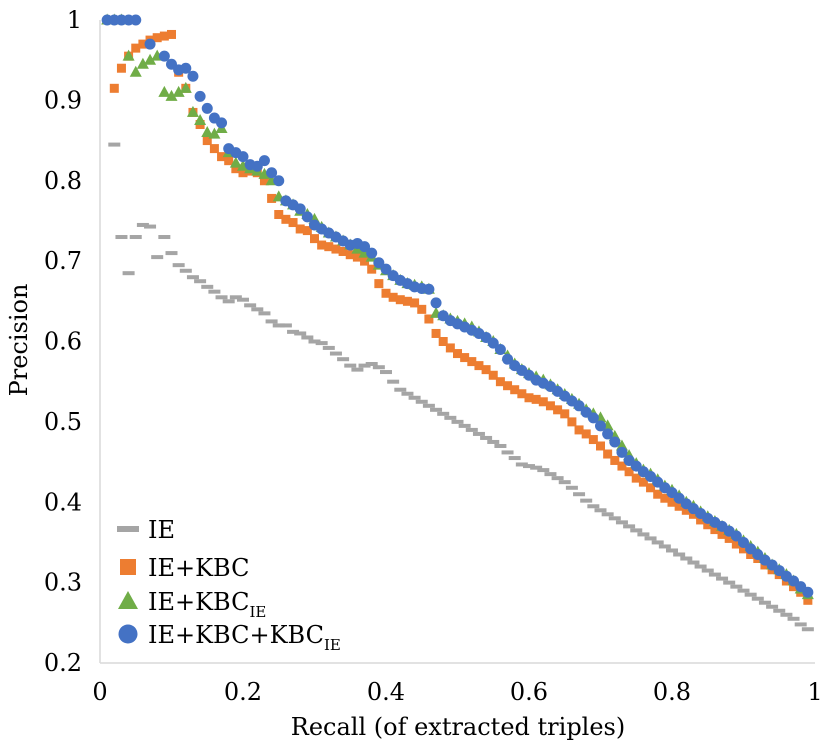 The image size is (830, 747). What do you see at coordinates (458, 727) in the screenshot?
I see `x-axis-title: Recall (of extracted triples)` at bounding box center [458, 727].